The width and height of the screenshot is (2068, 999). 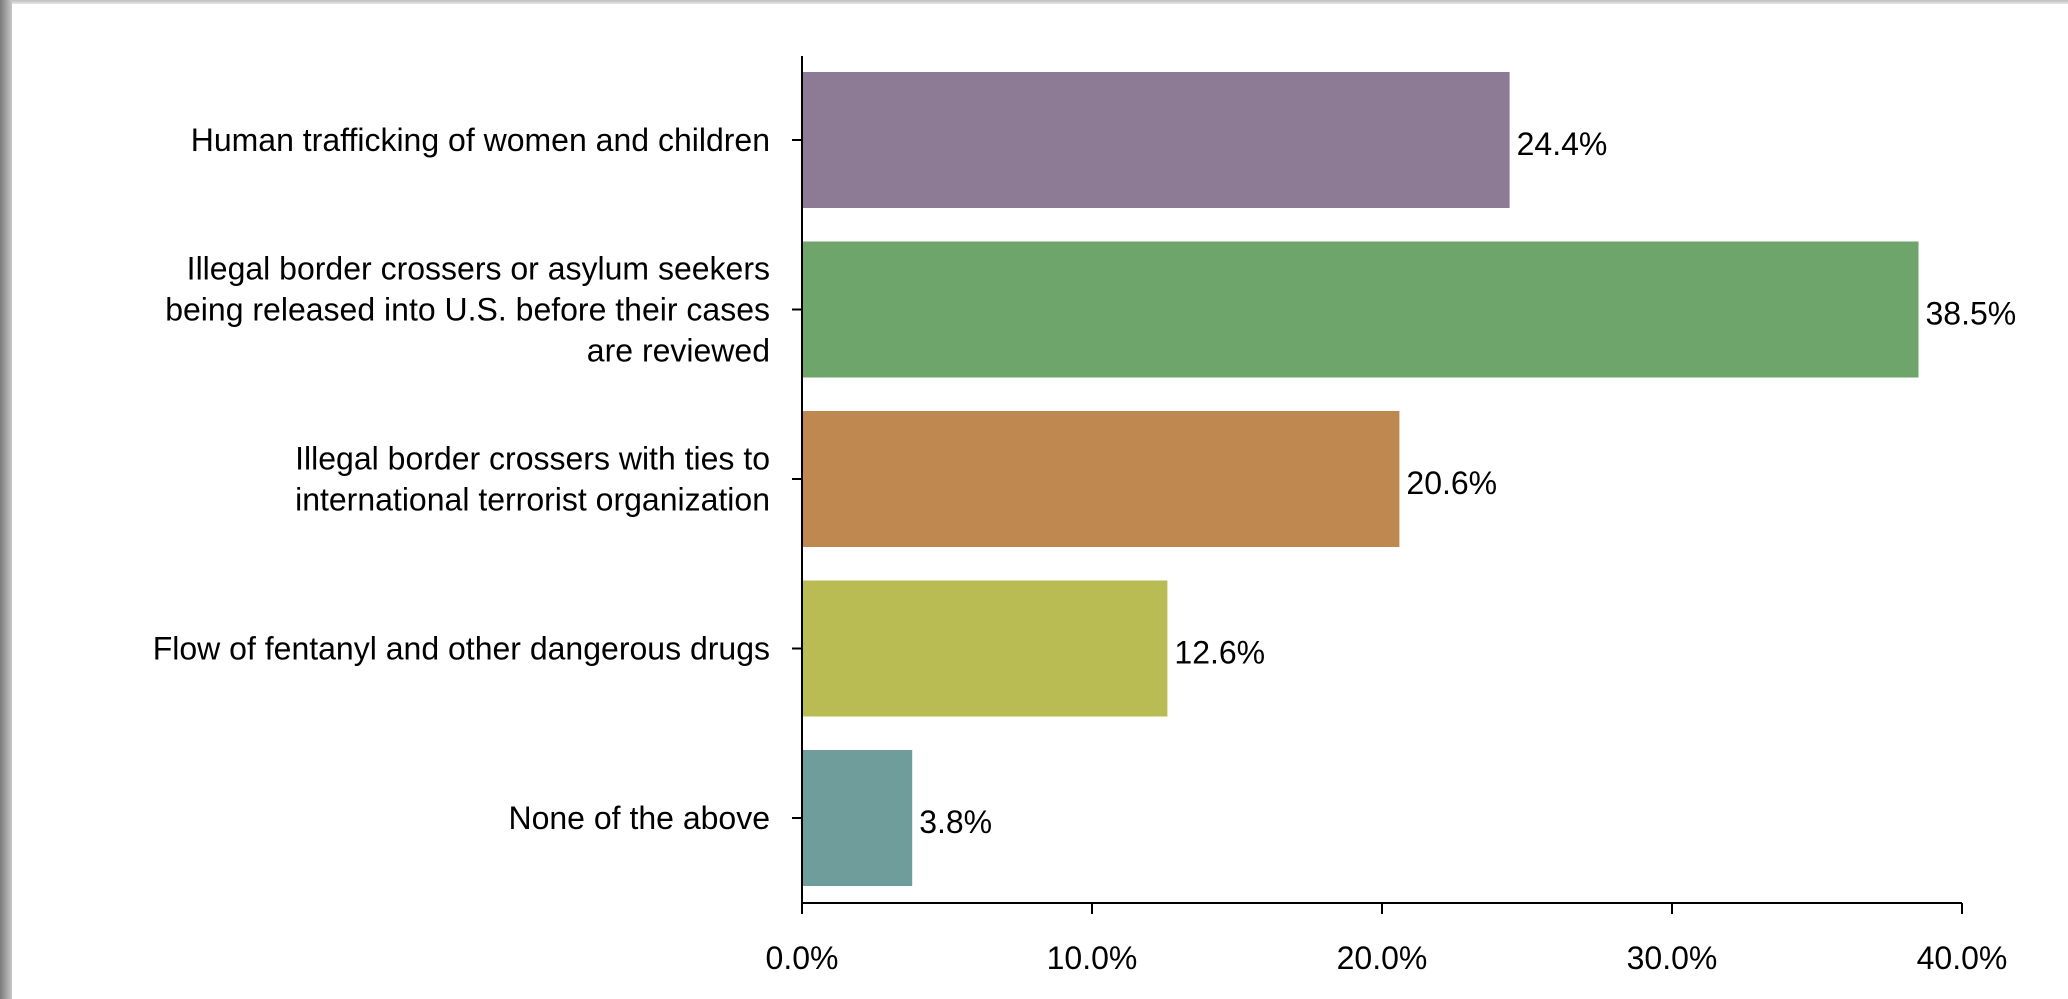 What do you see at coordinates (1034, 2) in the screenshot?
I see `window-frame-top` at bounding box center [1034, 2].